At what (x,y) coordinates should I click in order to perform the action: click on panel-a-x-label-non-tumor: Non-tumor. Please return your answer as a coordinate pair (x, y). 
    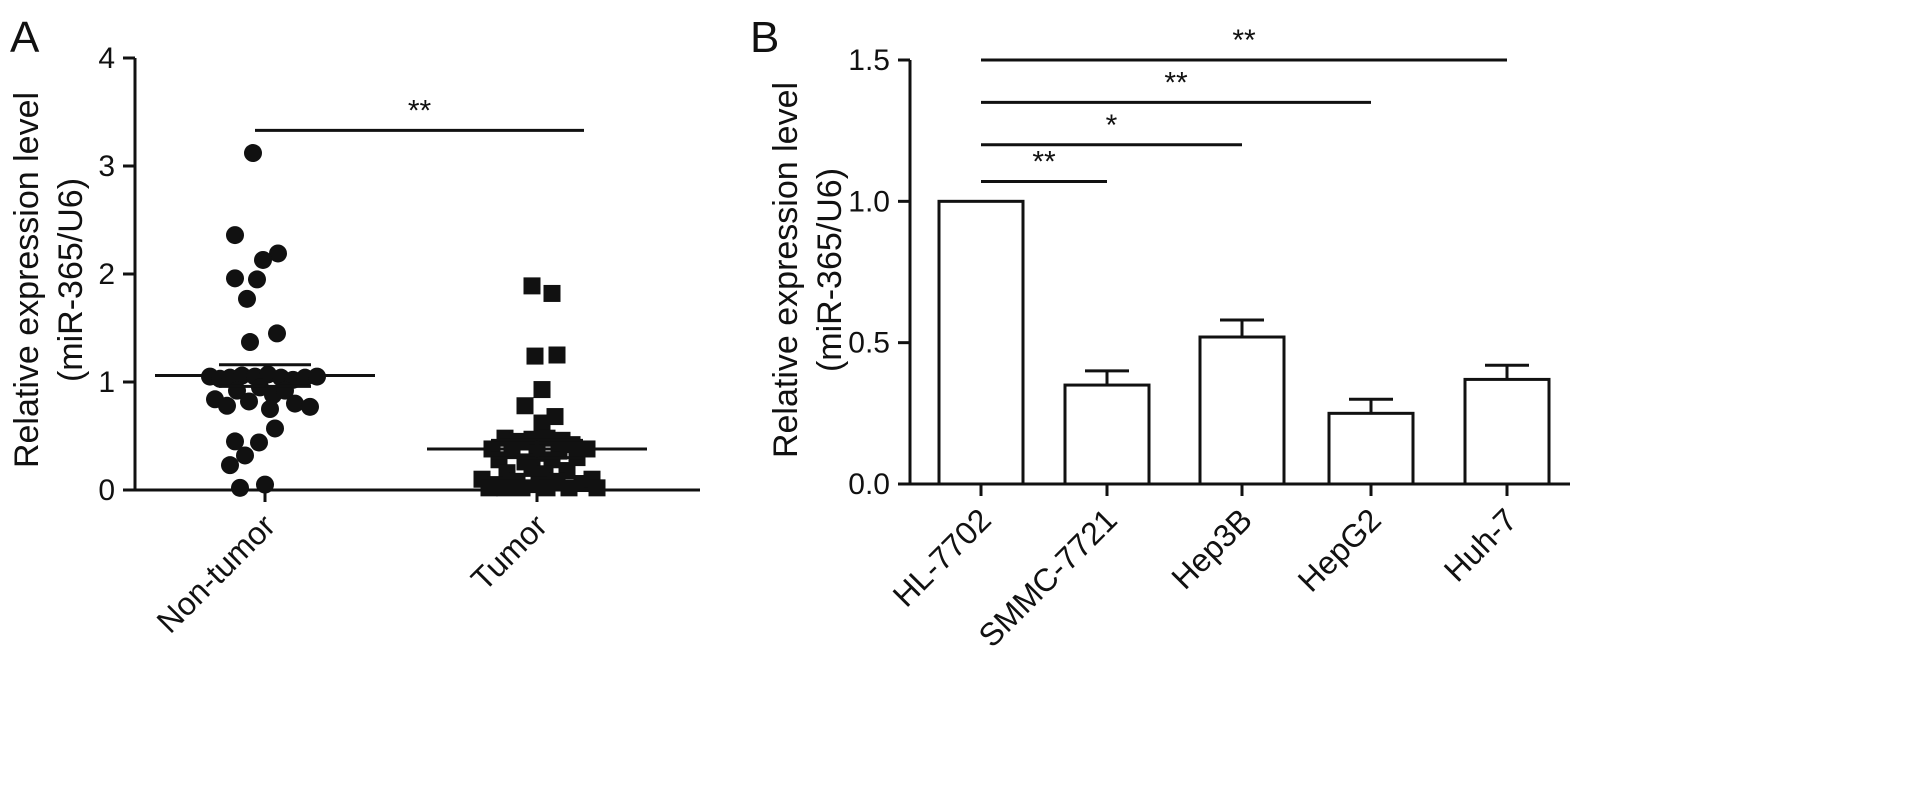
    Looking at the image, I should click on (216, 573).